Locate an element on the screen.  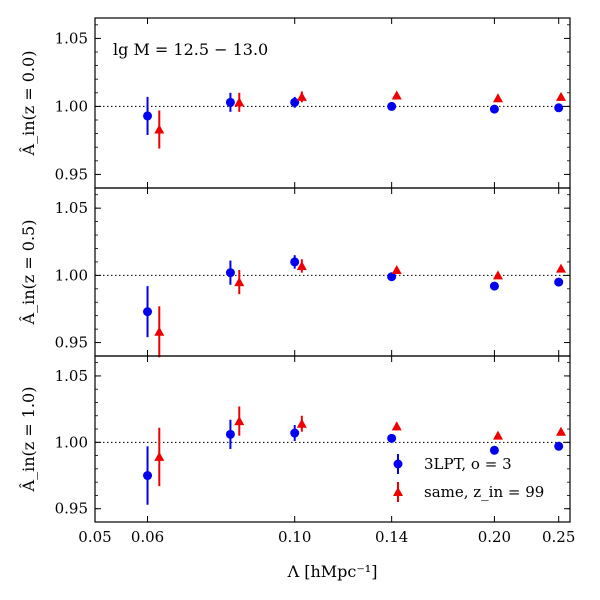
x-tick-label: 0.20 is located at coordinates (494, 537).